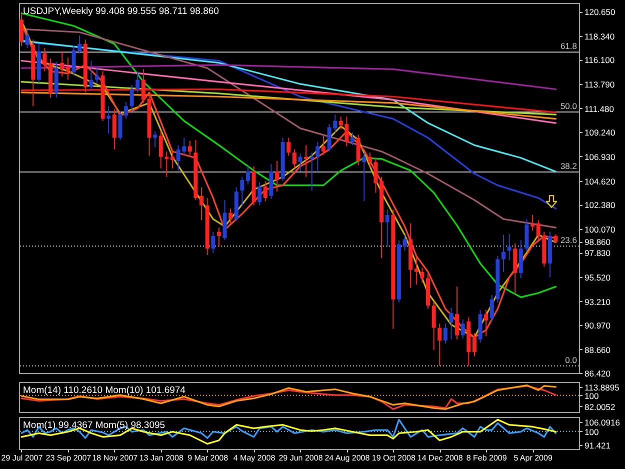 The image size is (625, 469). Describe the element at coordinates (599, 85) in the screenshot. I see `y-tick-label: 113.790` at that location.